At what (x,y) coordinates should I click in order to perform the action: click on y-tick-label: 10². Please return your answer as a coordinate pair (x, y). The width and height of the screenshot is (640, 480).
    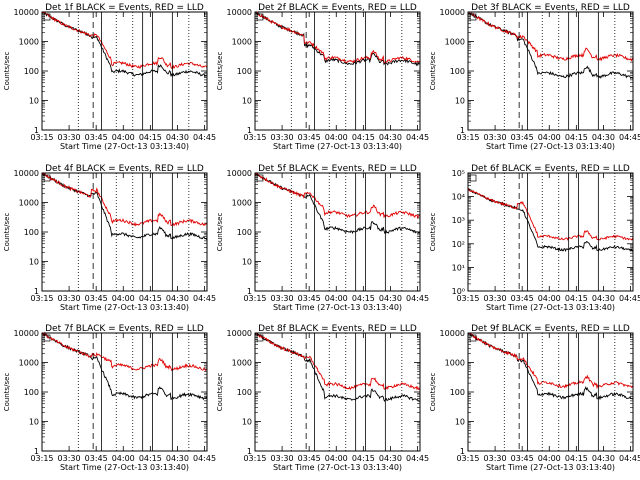
    Looking at the image, I should click on (458, 244).